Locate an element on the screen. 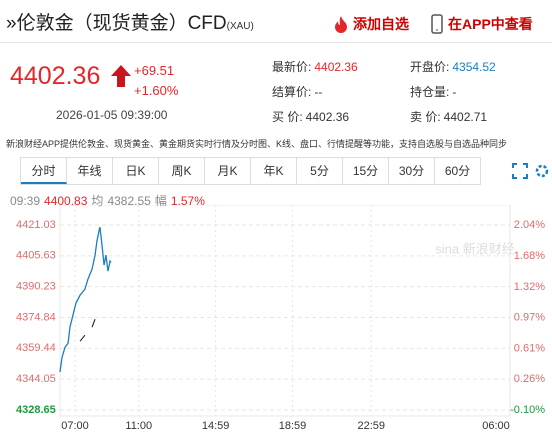 This screenshot has width=552, height=435. change: +69.51 +1.60% is located at coordinates (156, 81).